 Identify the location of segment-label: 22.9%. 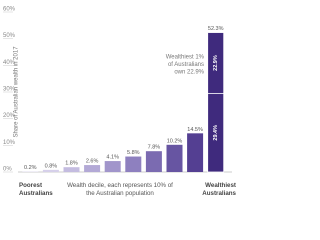
(216, 63).